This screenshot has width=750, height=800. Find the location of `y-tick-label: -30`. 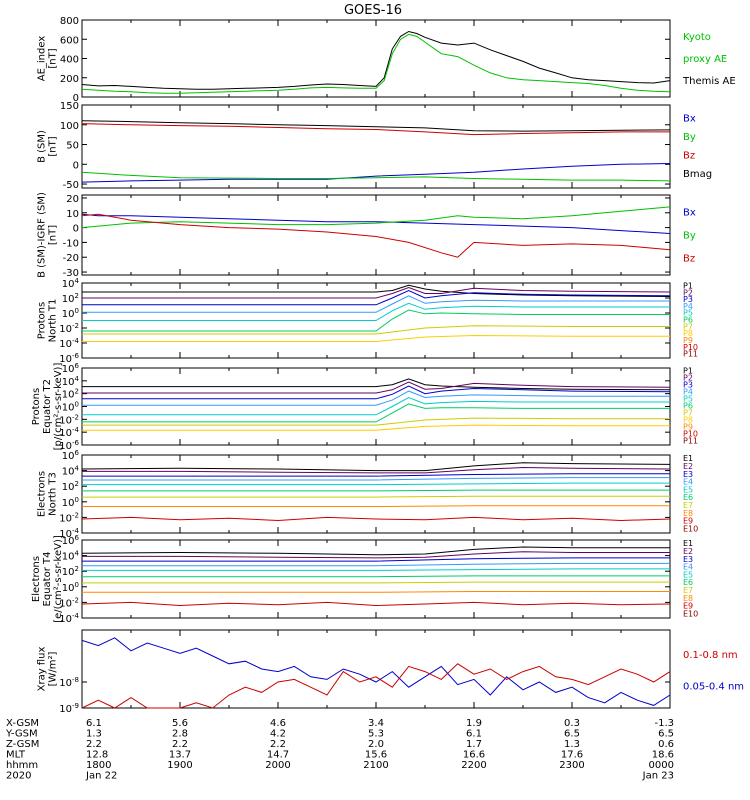

y-tick-label: -30 is located at coordinates (71, 273).